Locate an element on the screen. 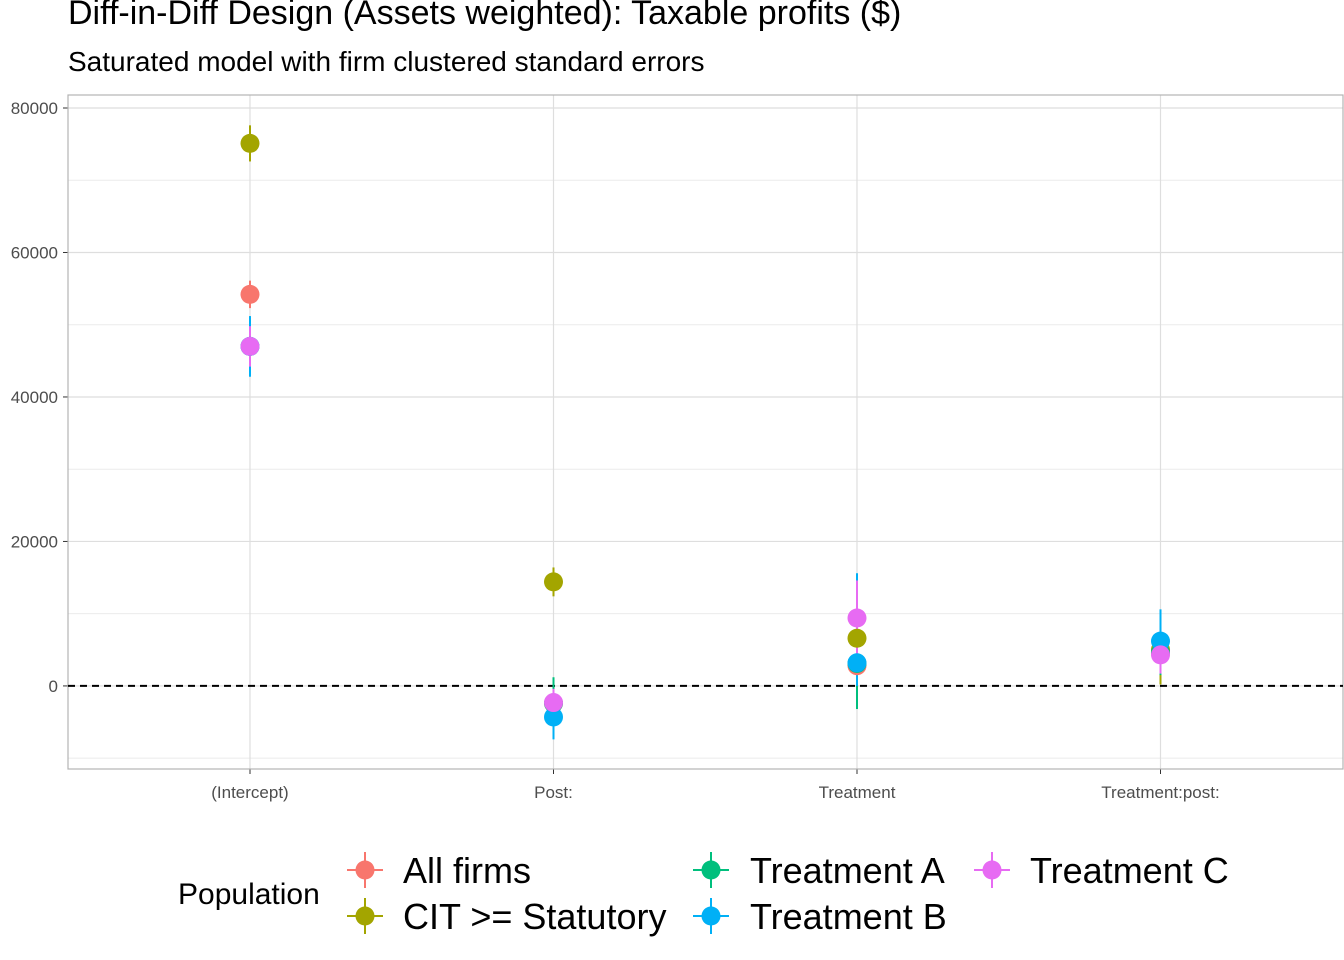  x-tick-label: Post: is located at coordinates (553, 792).